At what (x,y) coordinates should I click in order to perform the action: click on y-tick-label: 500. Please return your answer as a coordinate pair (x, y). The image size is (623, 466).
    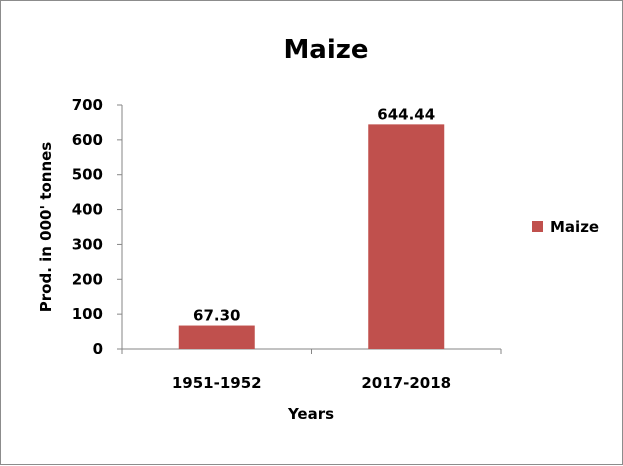
    Looking at the image, I should click on (87, 175).